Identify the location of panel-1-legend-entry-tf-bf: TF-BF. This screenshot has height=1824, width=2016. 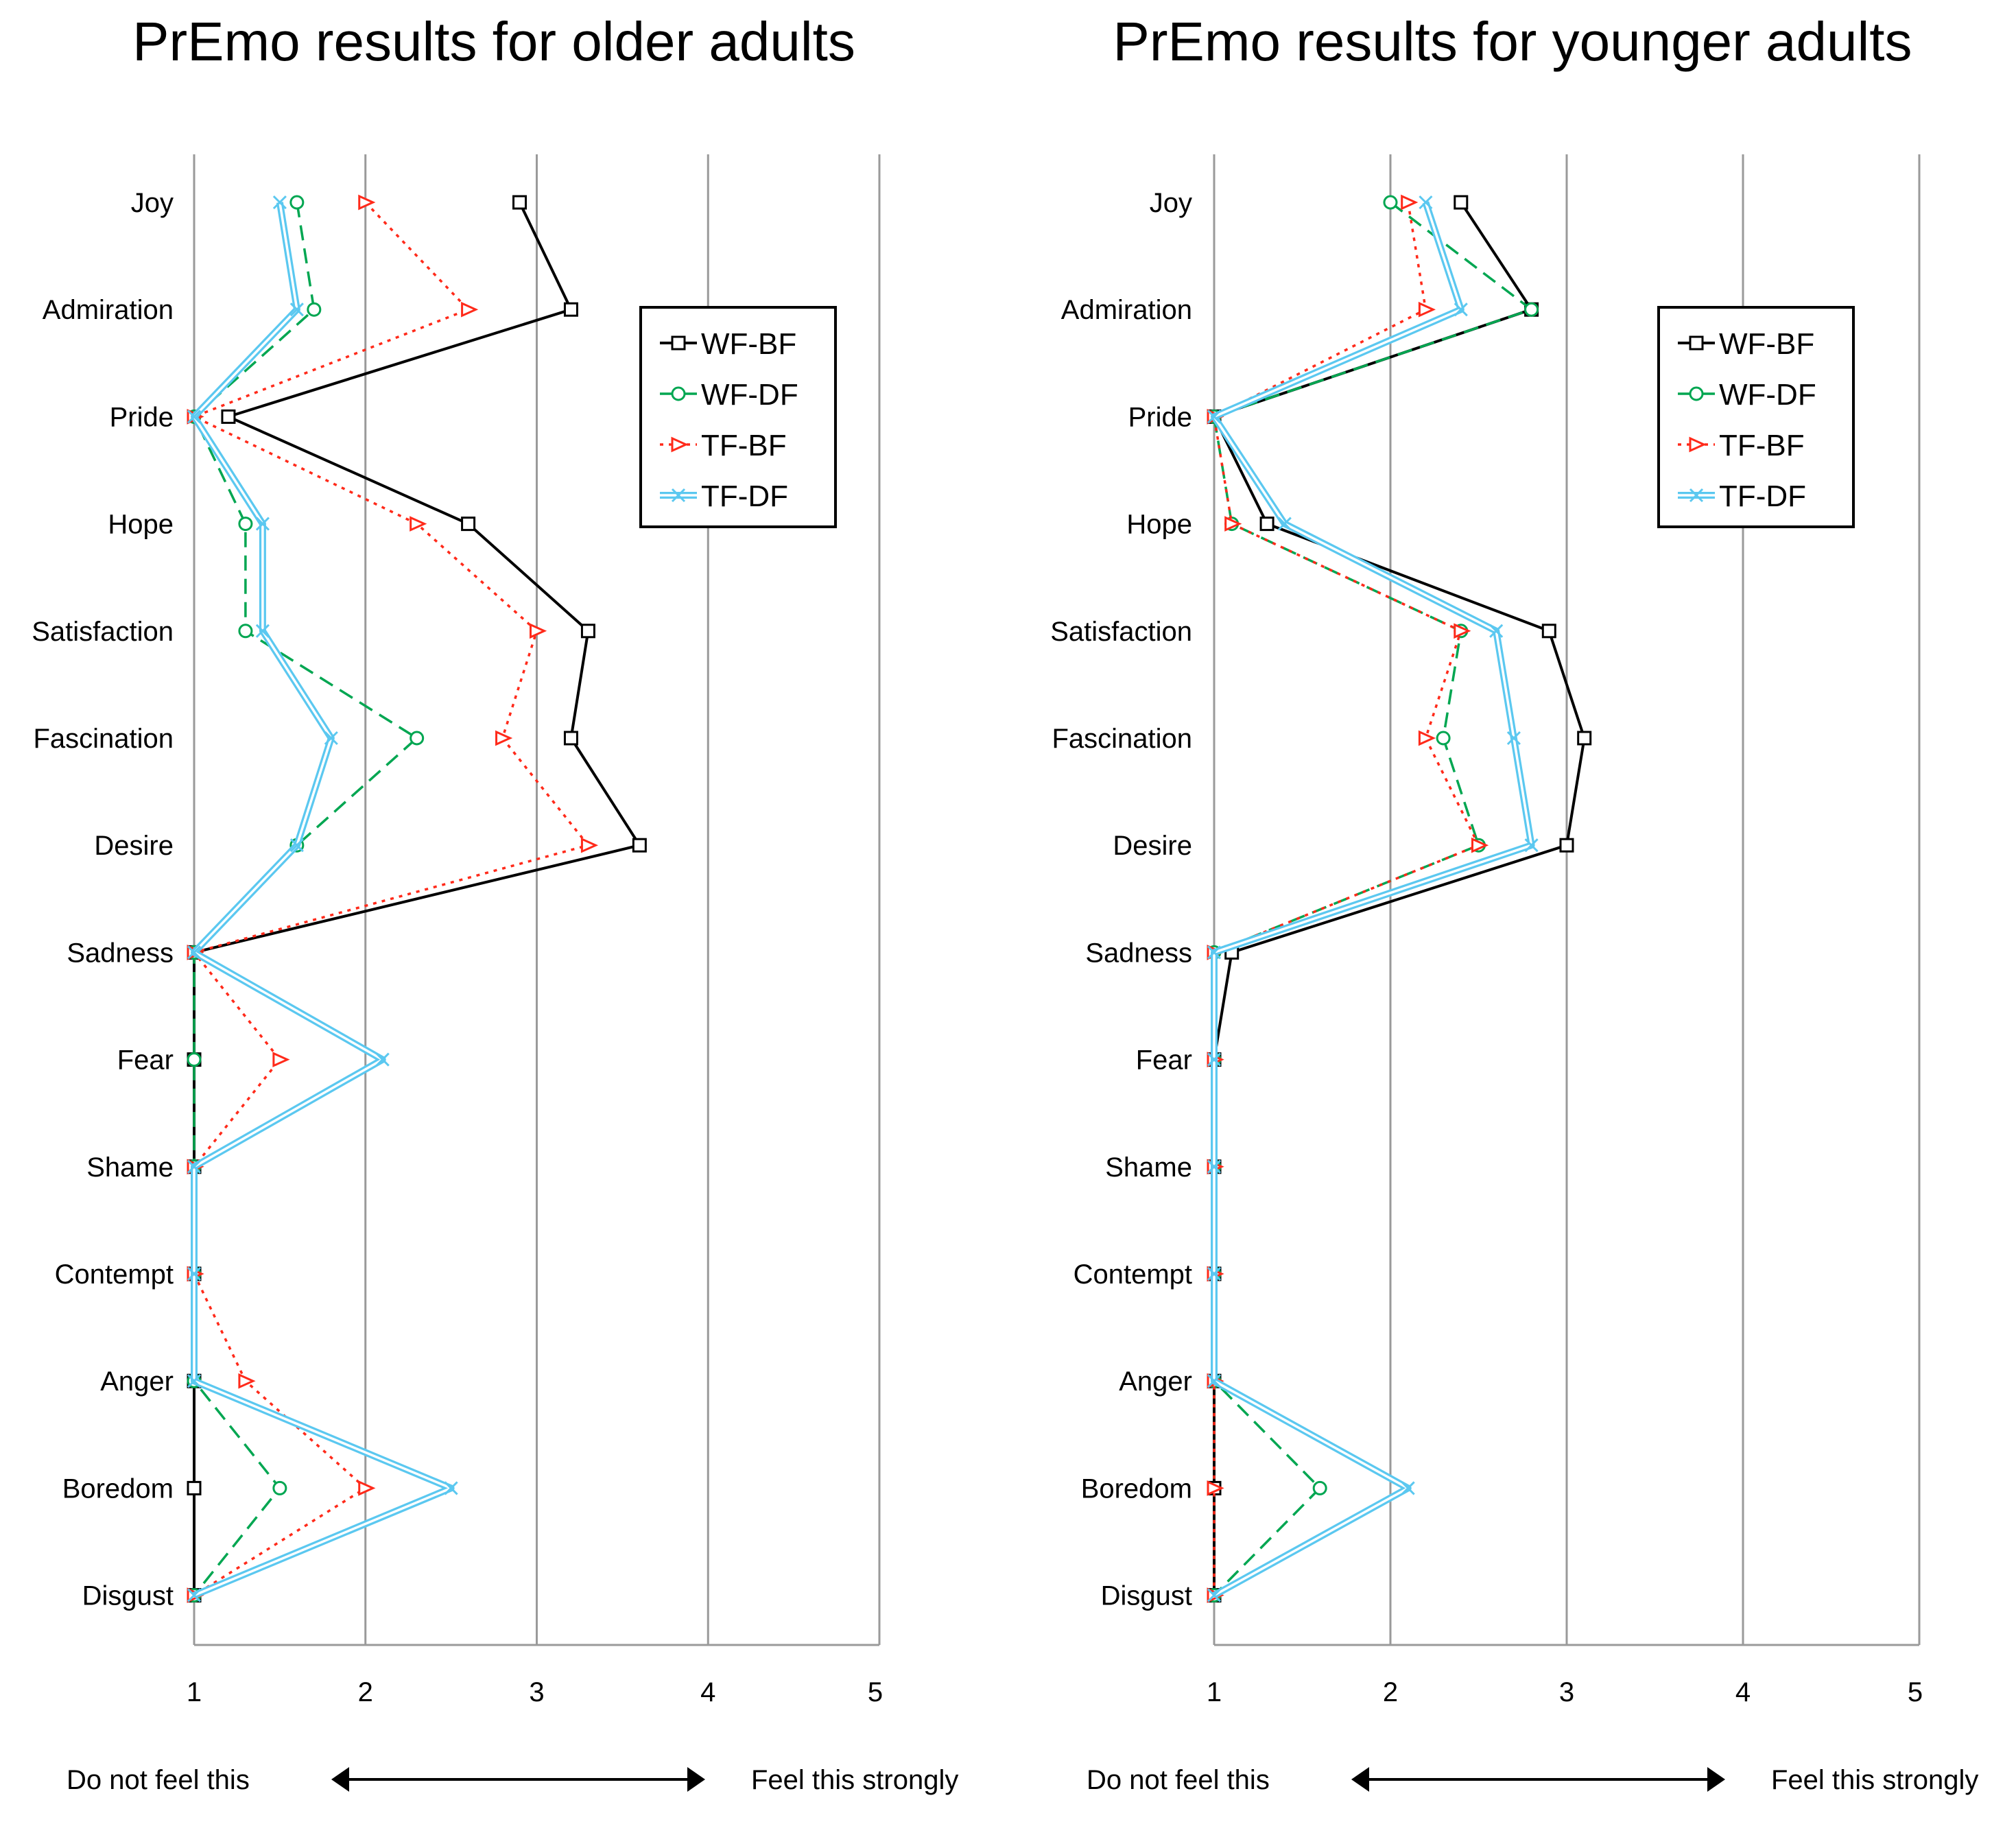
(723, 445).